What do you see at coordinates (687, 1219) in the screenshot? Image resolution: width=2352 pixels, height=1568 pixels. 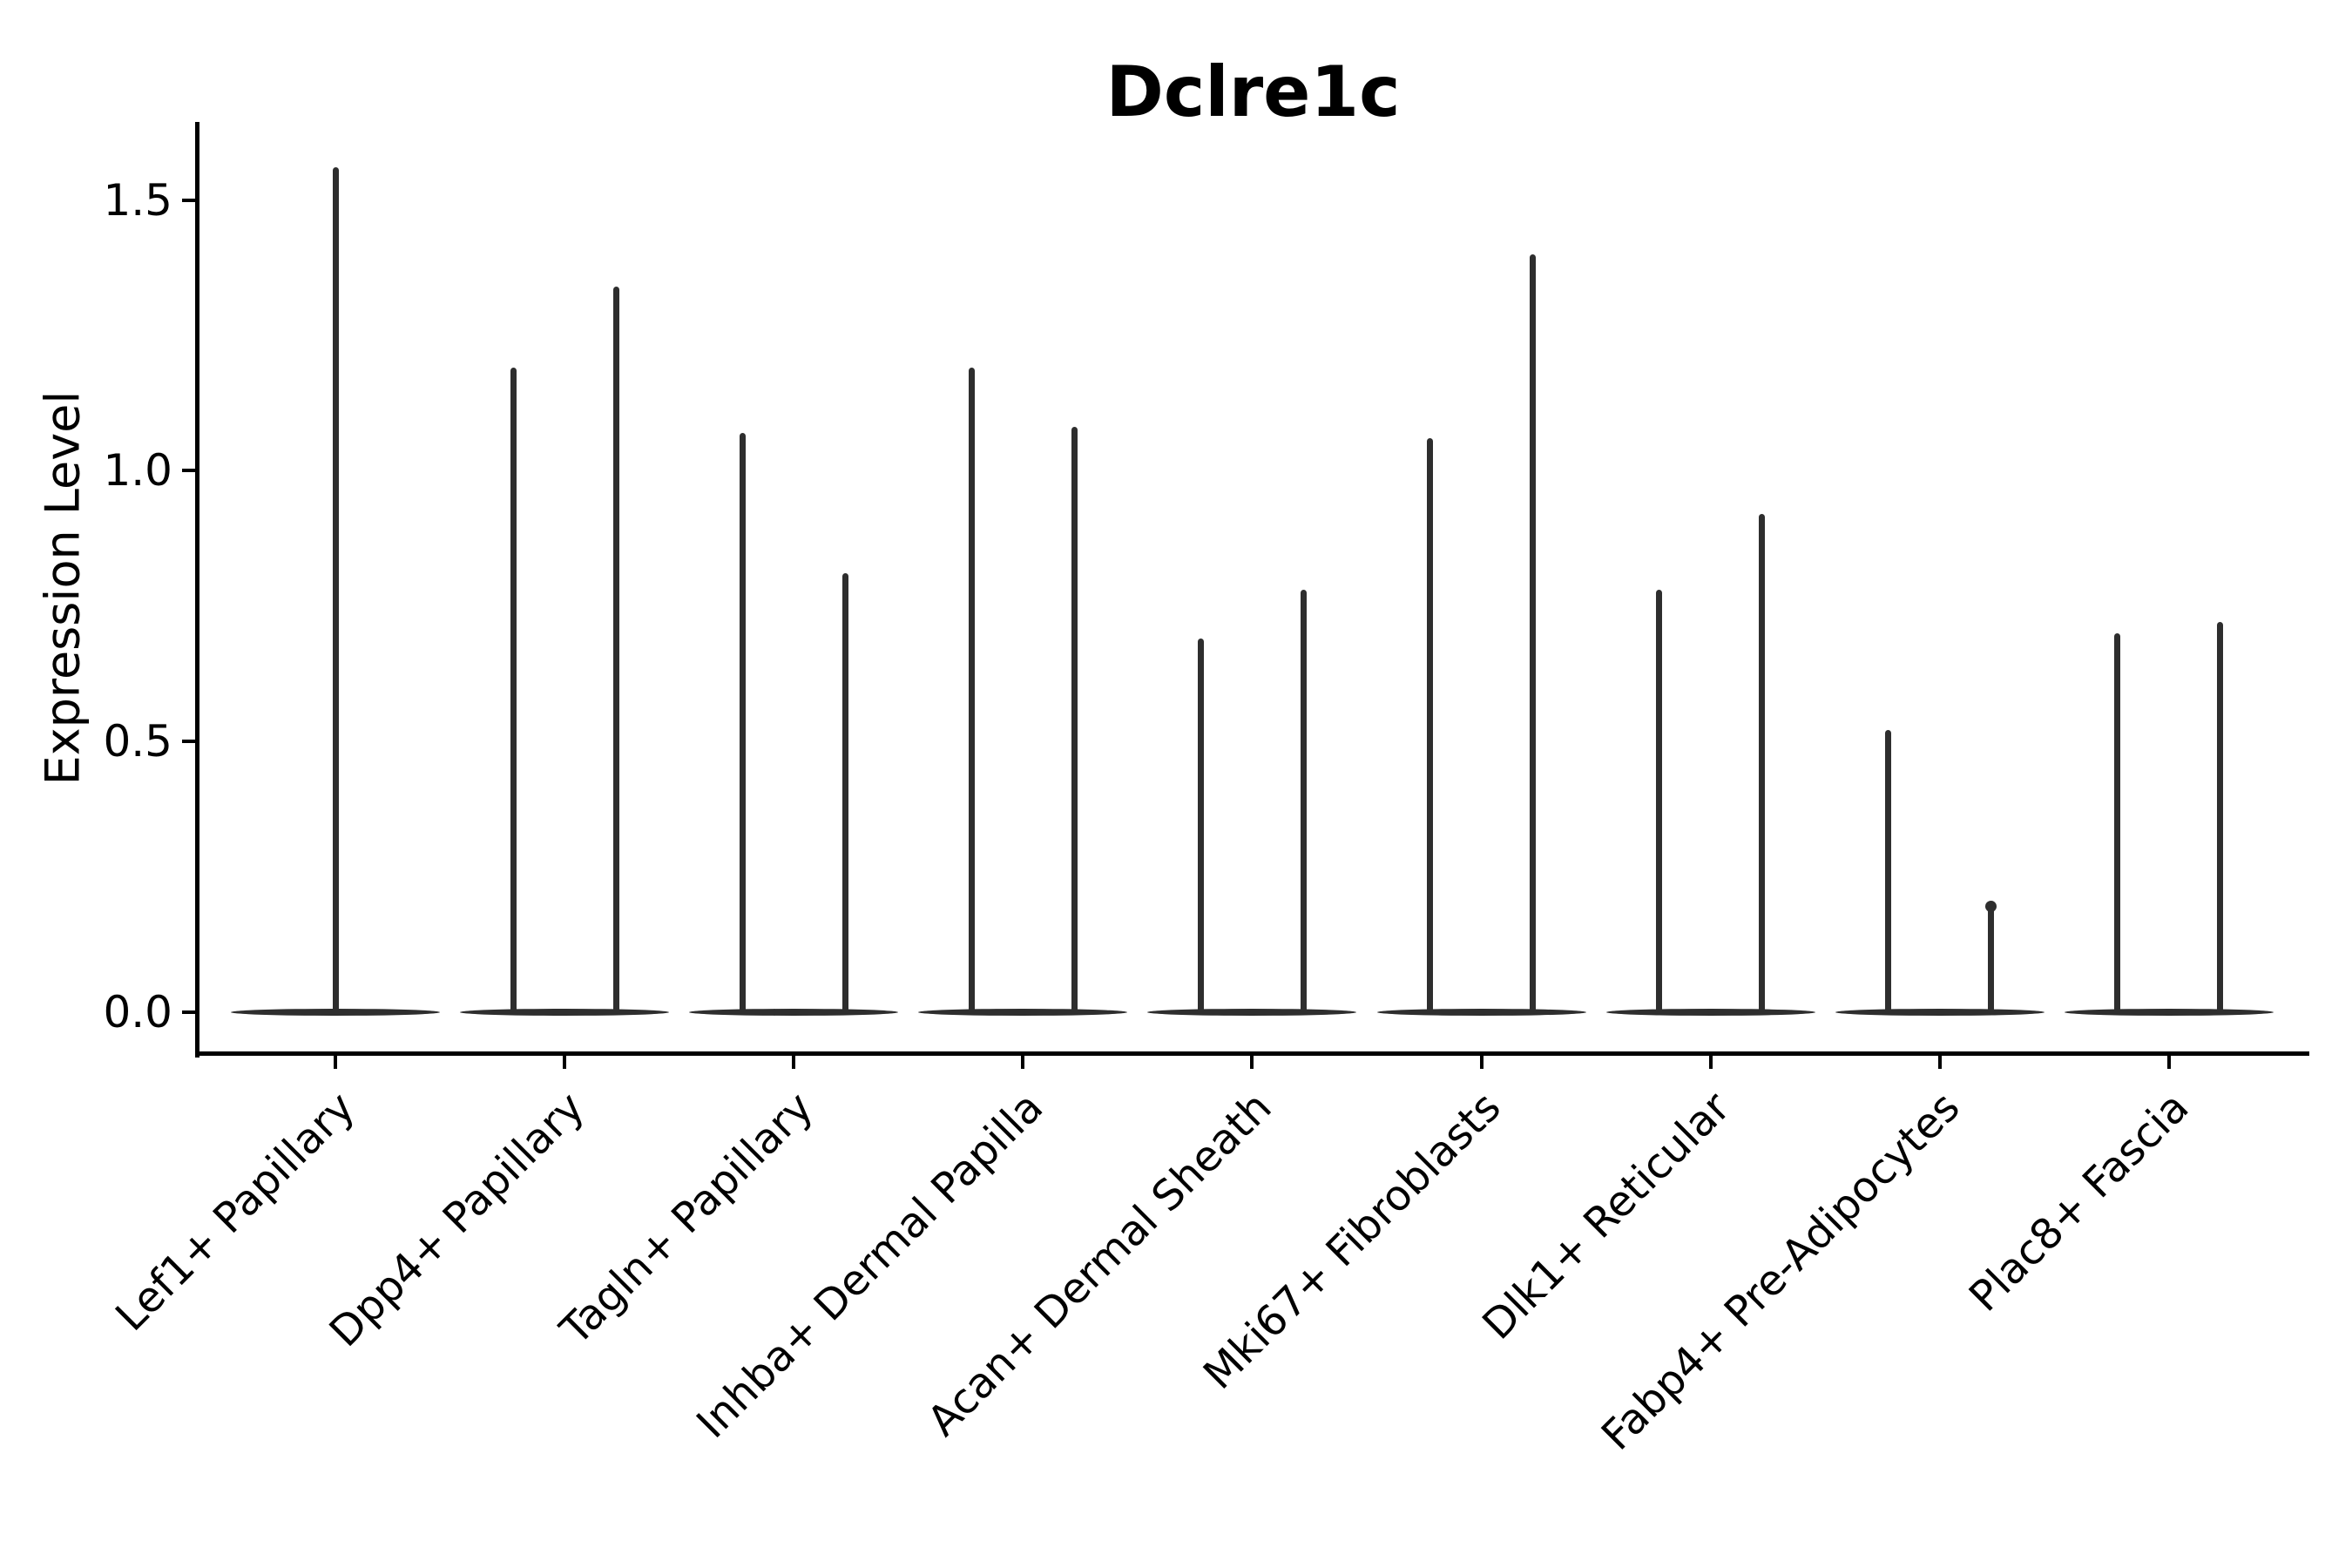 I see `x-tick-label-text: Tagln+ Papillary` at bounding box center [687, 1219].